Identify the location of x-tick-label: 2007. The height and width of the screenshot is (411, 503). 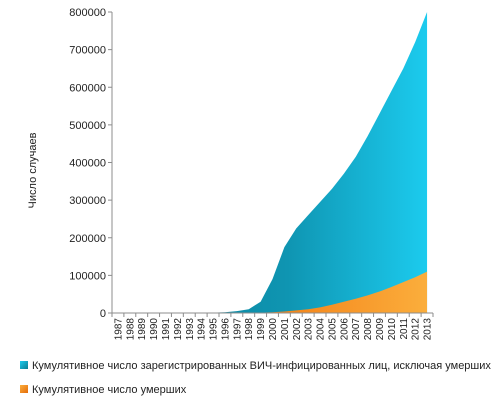
(356, 329).